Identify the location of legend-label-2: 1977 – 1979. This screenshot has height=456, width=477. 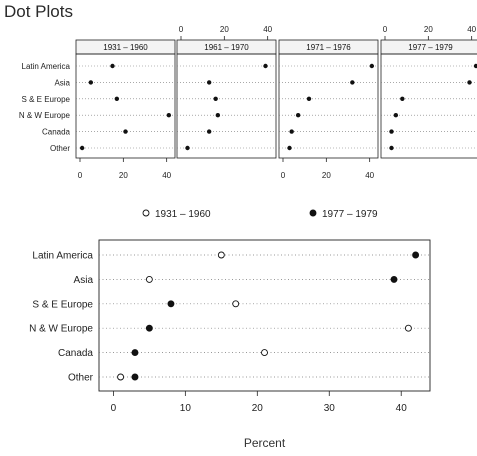
(350, 214).